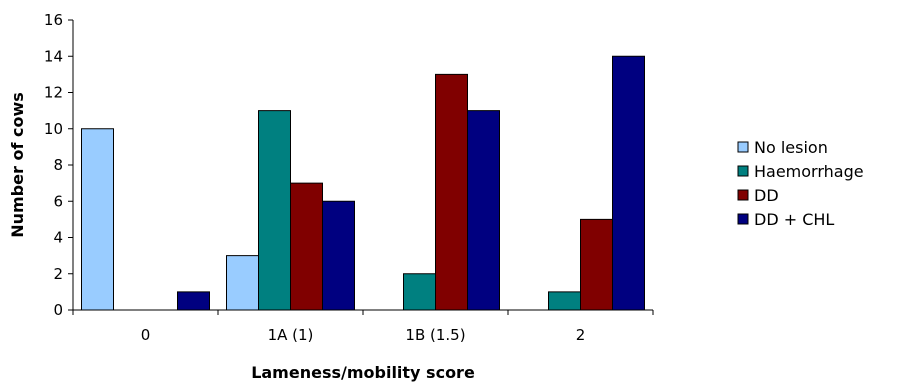 This screenshot has height=385, width=918. Describe the element at coordinates (58, 274) in the screenshot. I see `y-tick-label: 2` at that location.